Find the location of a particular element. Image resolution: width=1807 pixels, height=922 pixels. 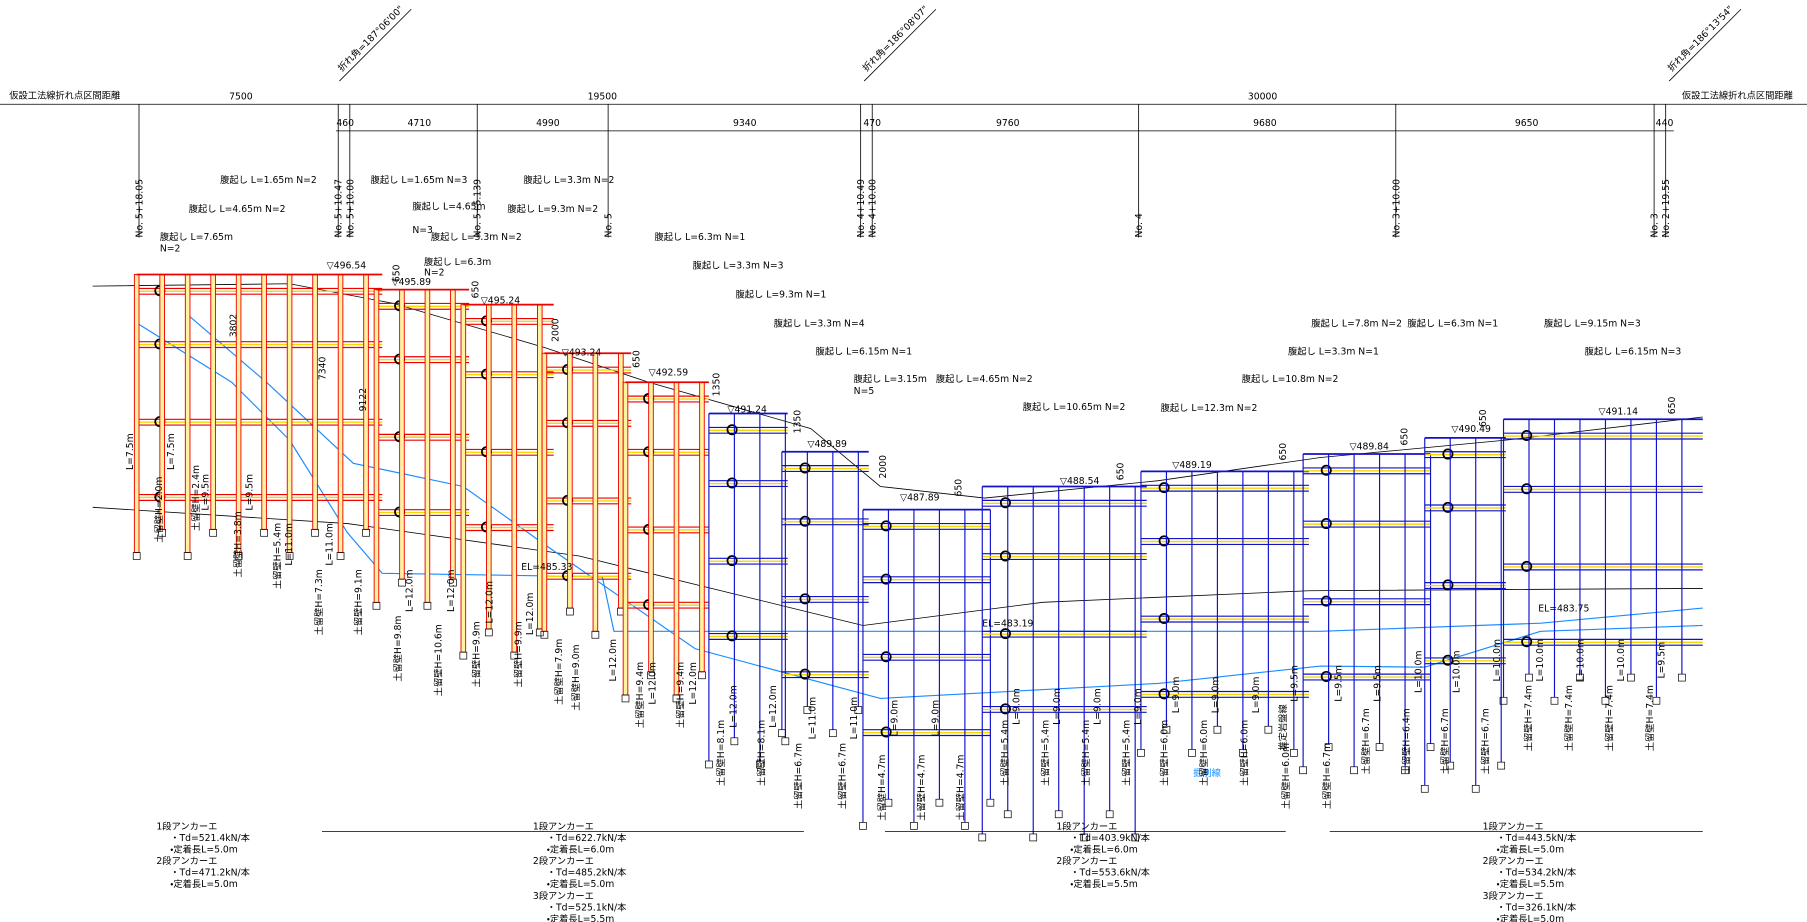

waler-label: 腹起し L=1.65m N=3 is located at coordinates (419, 180).